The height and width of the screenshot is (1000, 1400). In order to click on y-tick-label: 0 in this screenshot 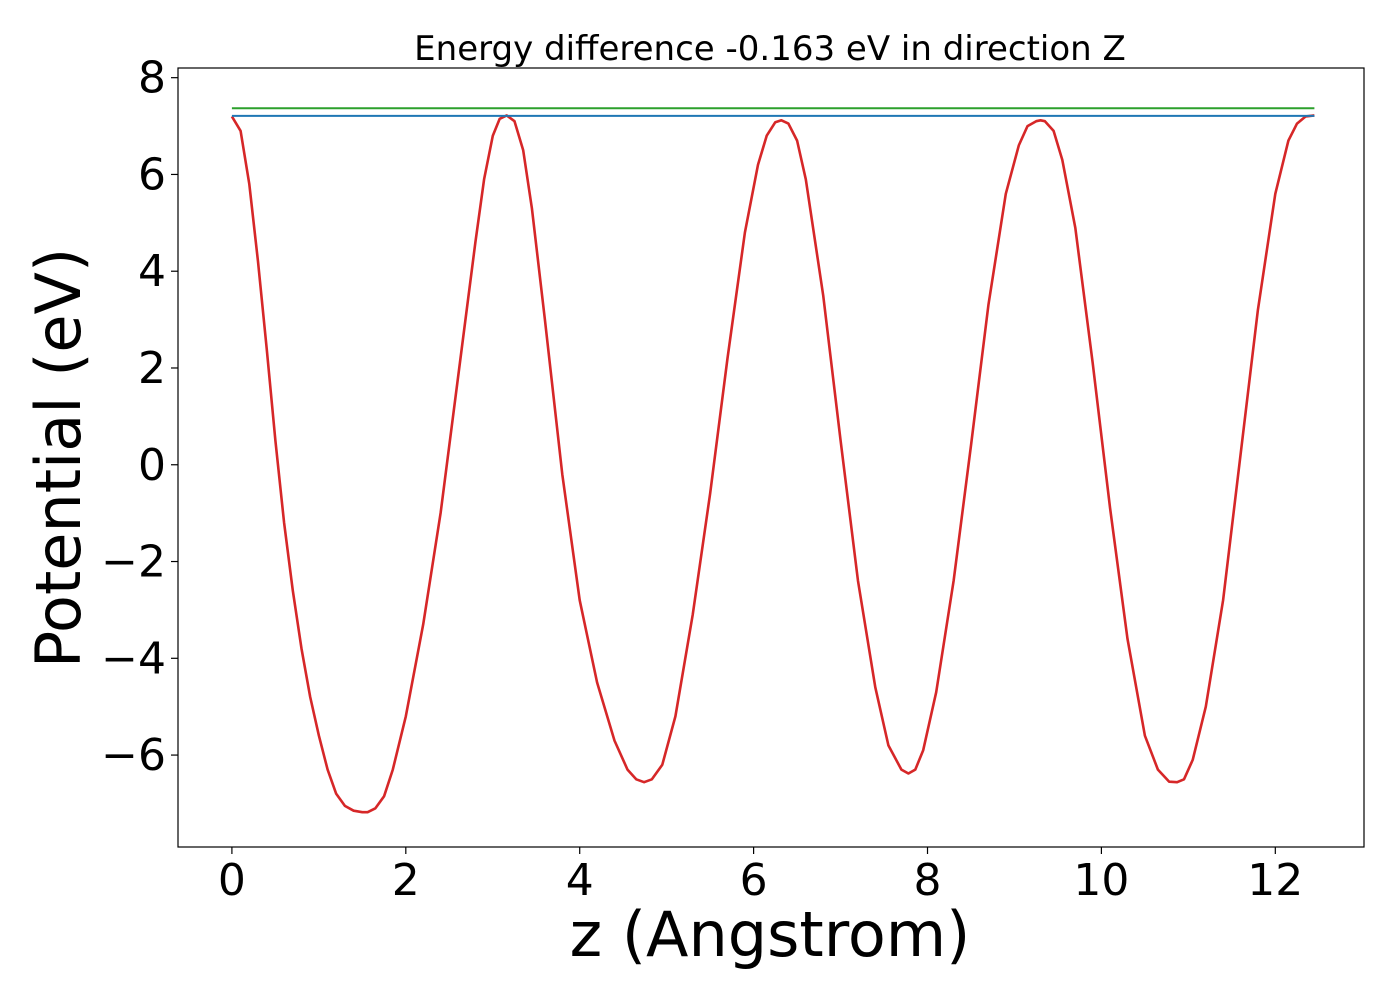, I will do `click(152, 465)`.